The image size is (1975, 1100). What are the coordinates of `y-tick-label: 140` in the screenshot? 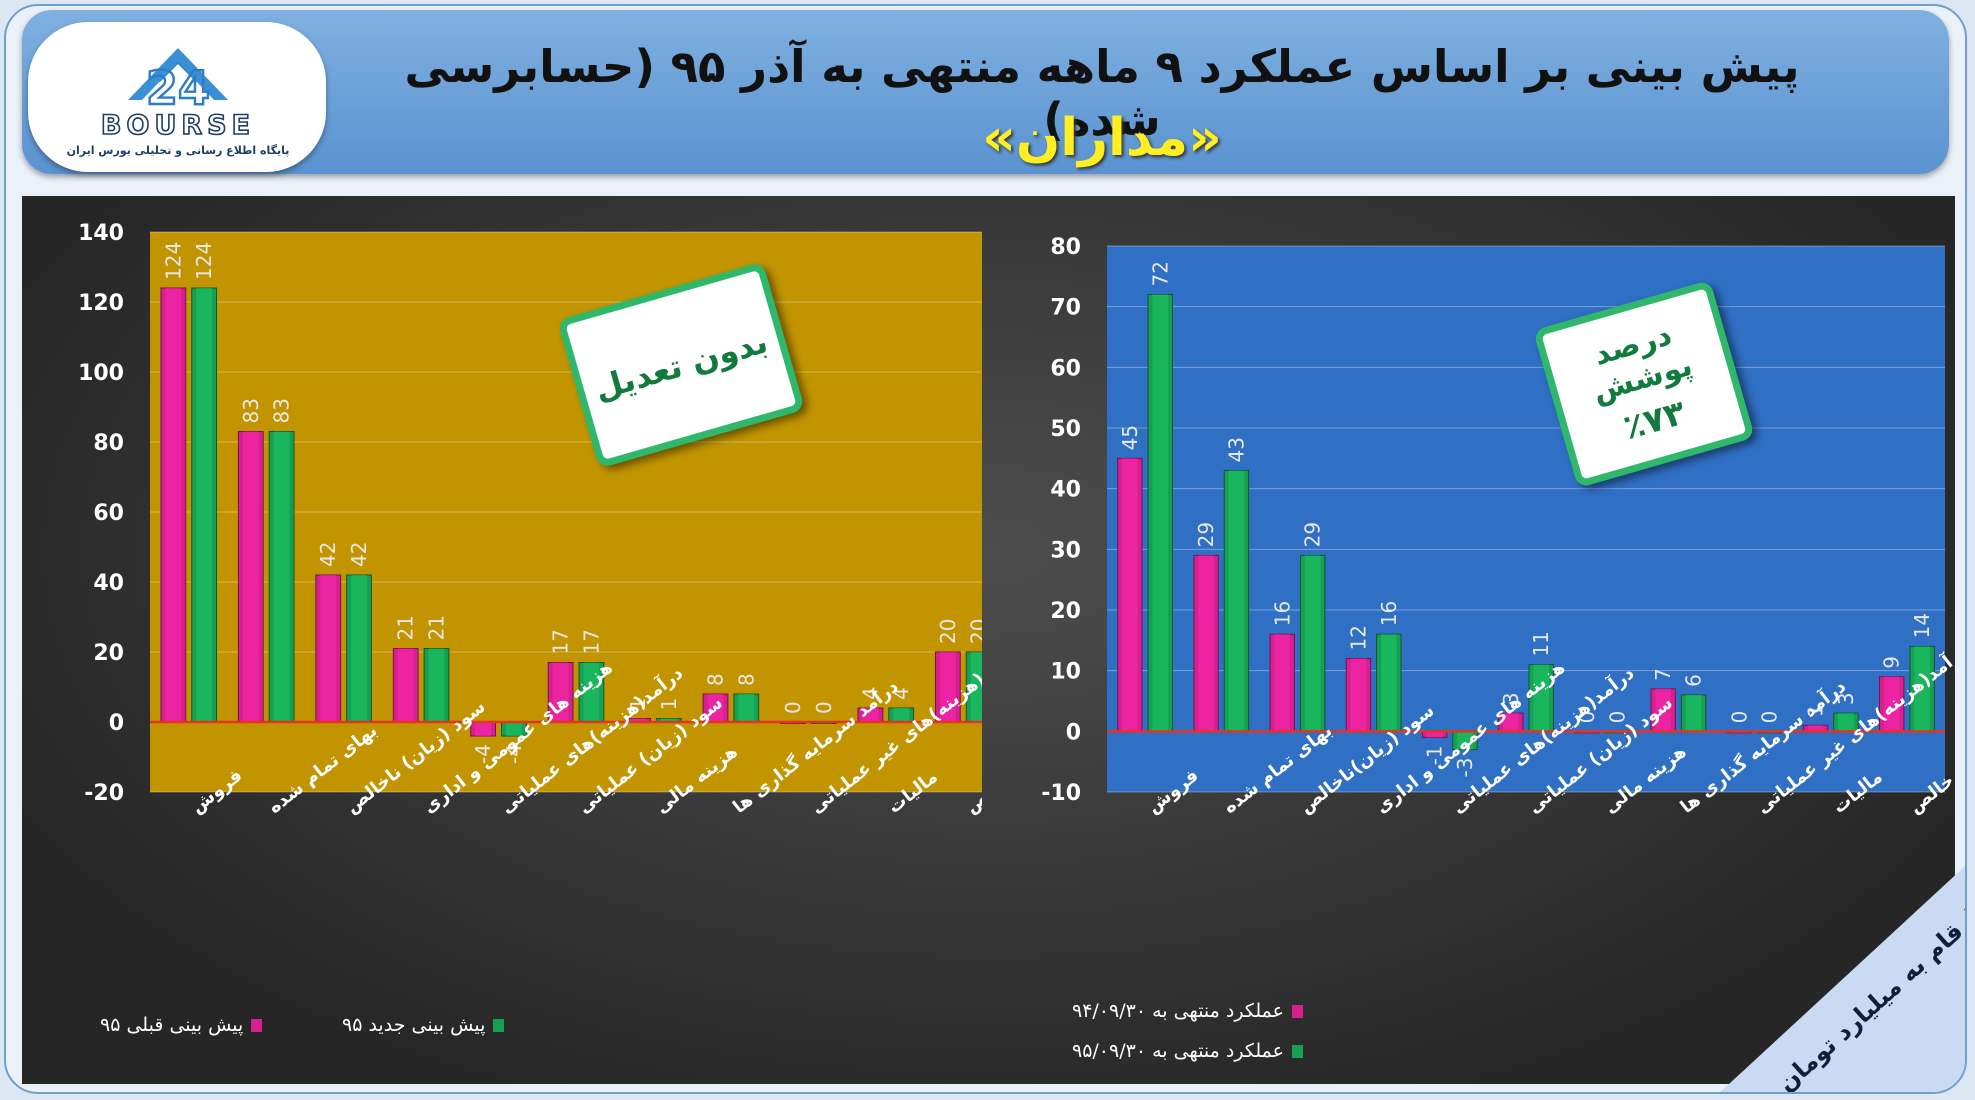 It's located at (101, 233).